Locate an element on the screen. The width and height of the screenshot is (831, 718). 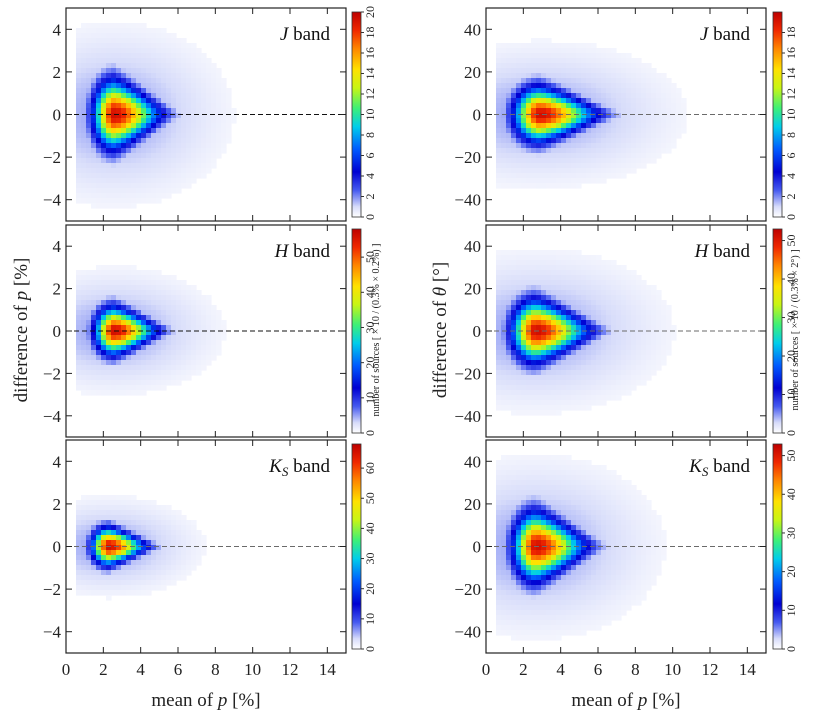
band-label: H band is located at coordinates (302, 251).